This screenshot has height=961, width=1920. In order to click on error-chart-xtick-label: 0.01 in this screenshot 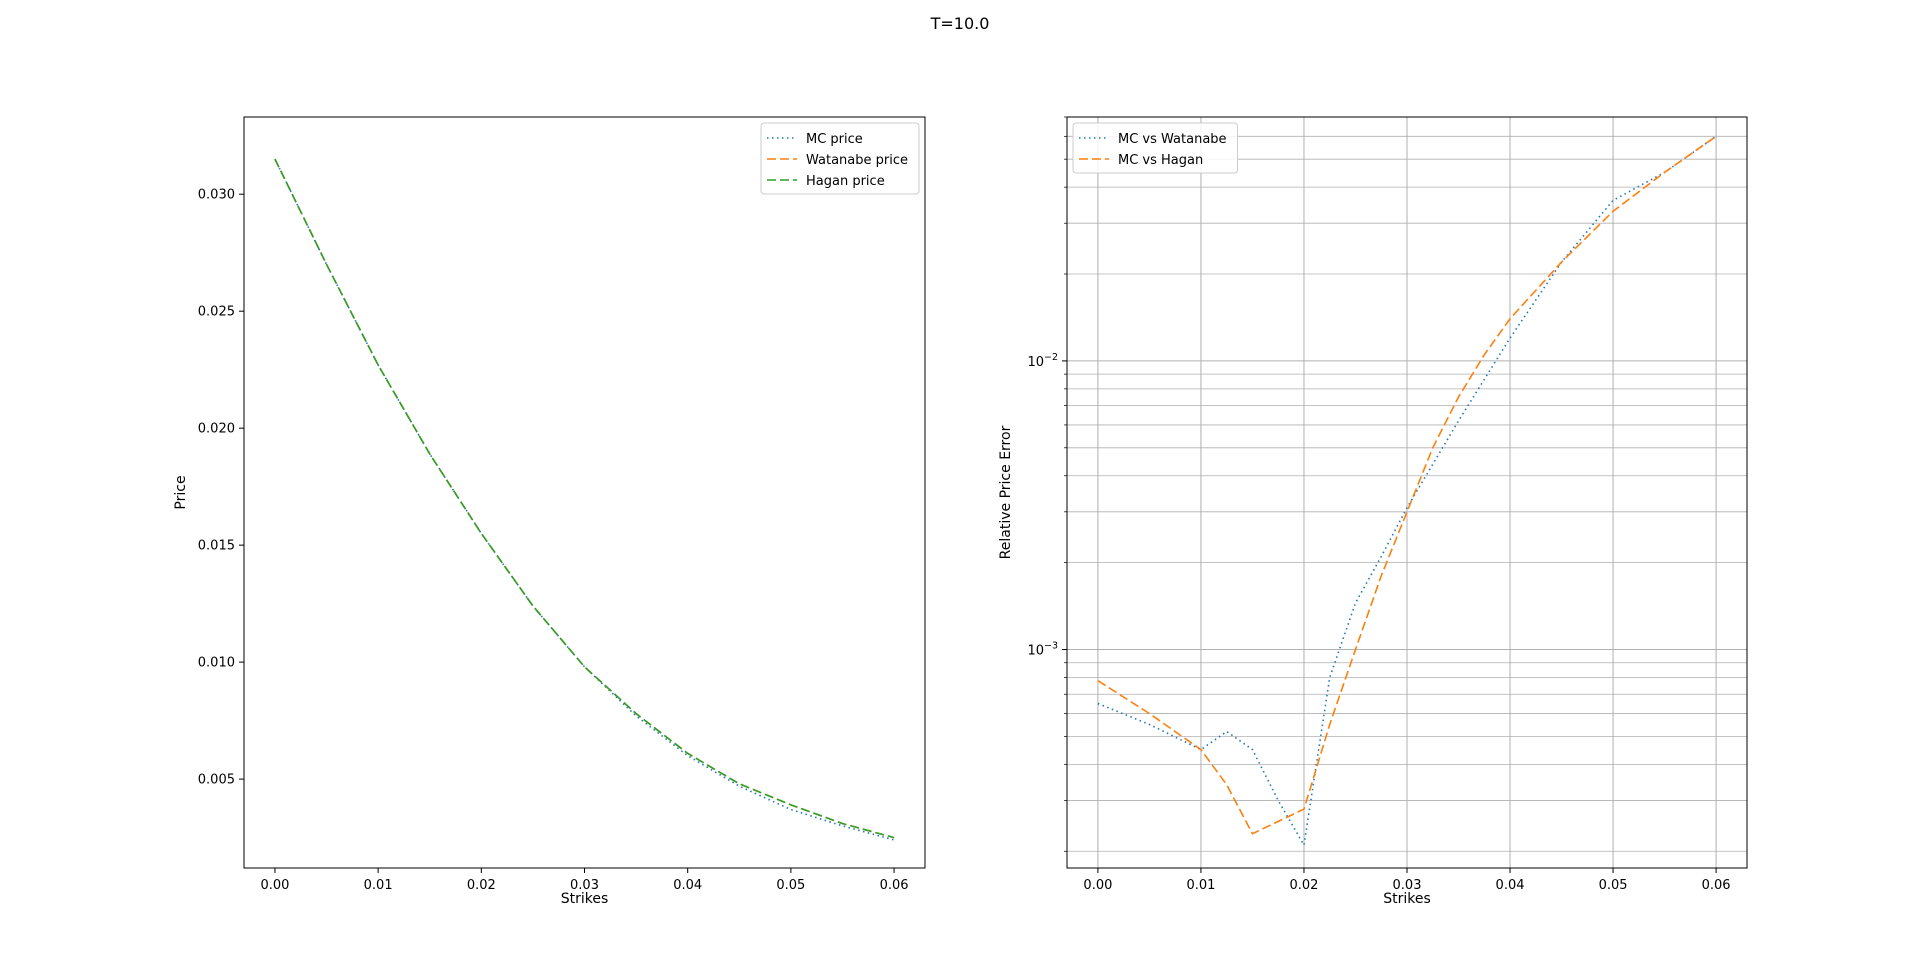, I will do `click(1200, 885)`.